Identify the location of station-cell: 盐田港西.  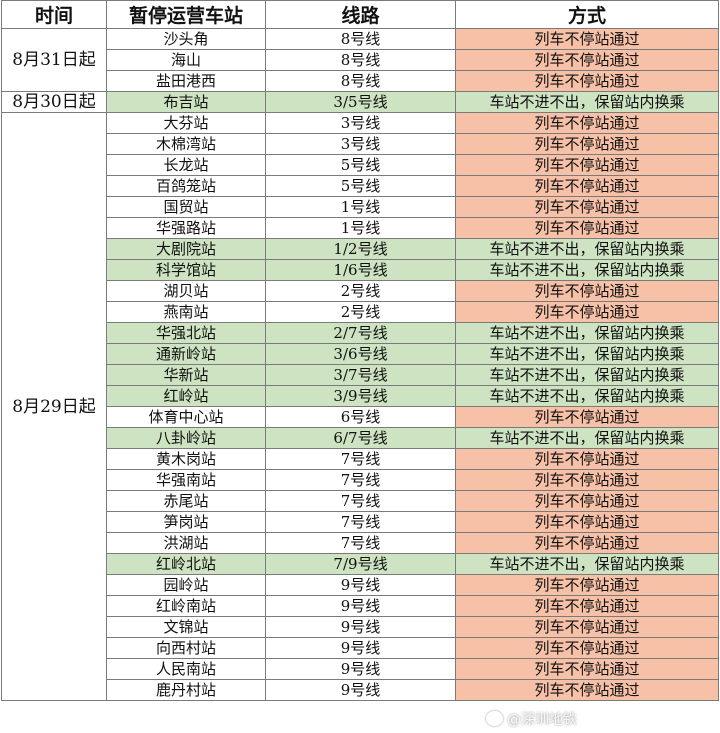
(186, 81).